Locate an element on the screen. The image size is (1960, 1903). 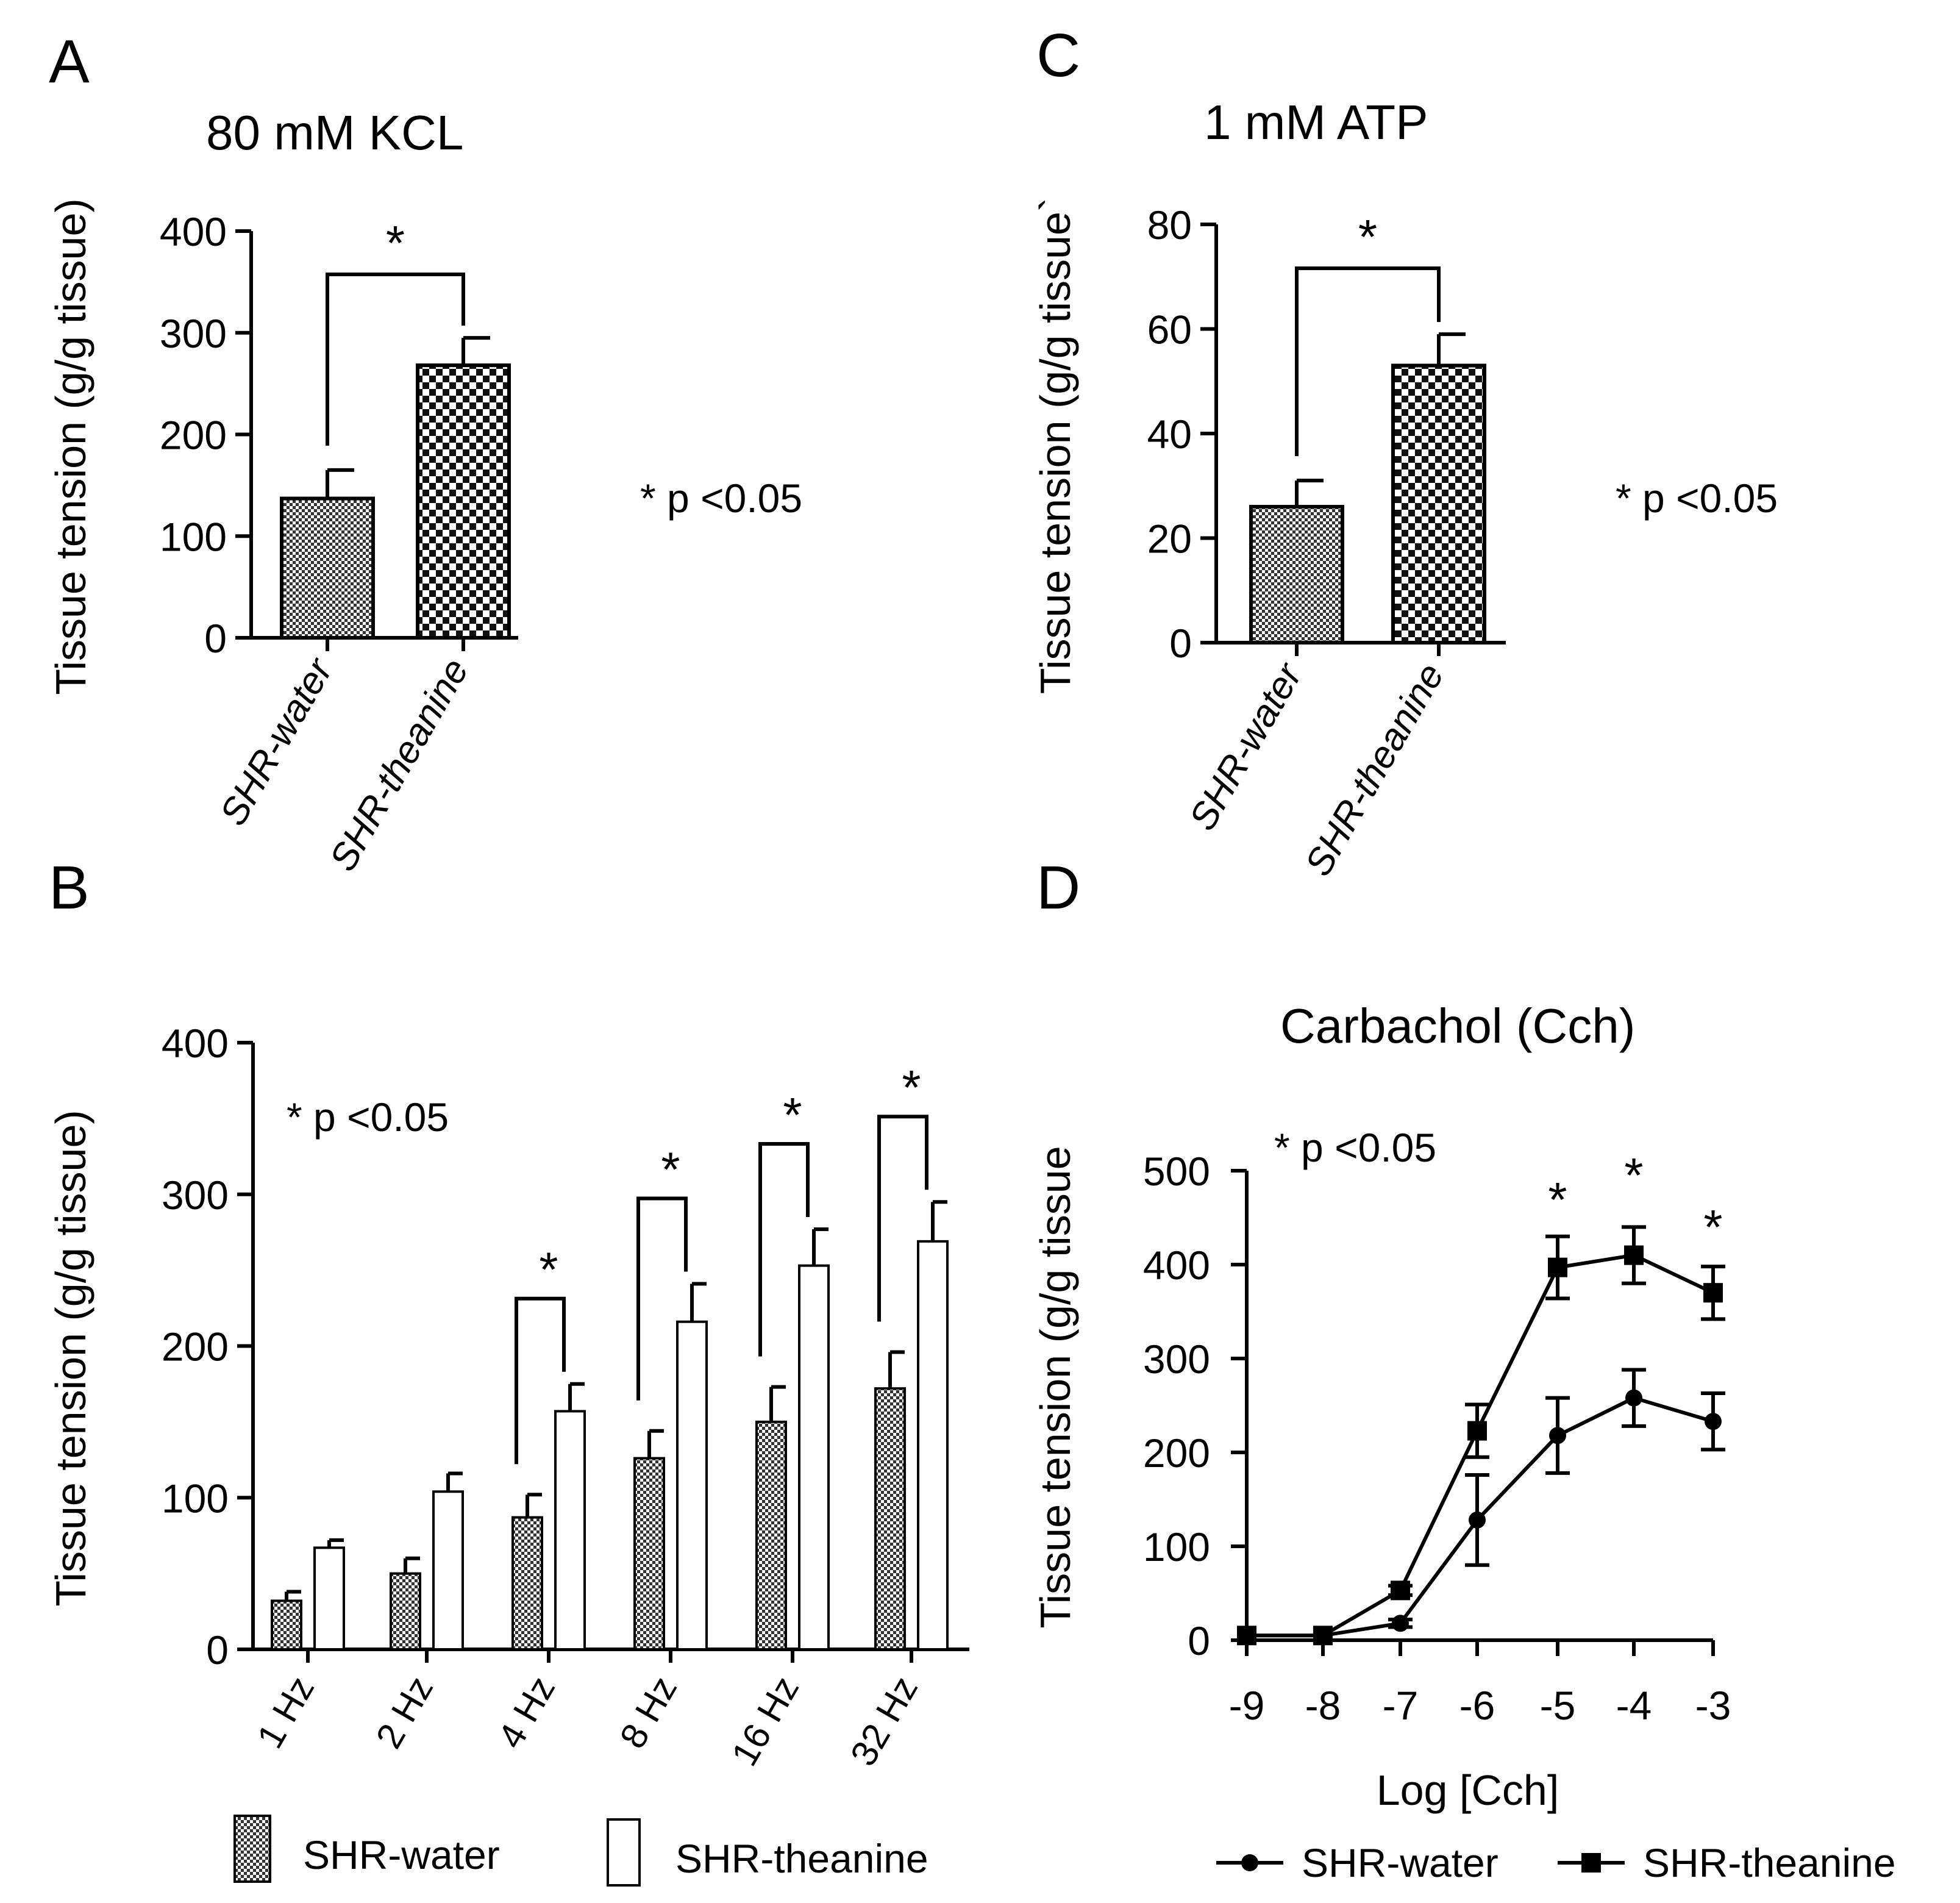
x-category-label: 4 Hz is located at coordinates (527, 1712).